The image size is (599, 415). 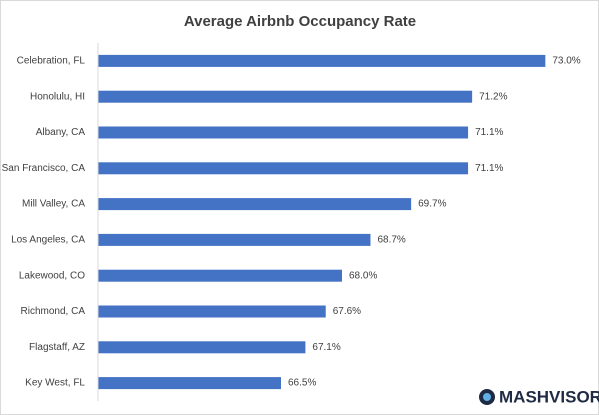 What do you see at coordinates (493, 96) in the screenshot?
I see `data-label: 71.2%` at bounding box center [493, 96].